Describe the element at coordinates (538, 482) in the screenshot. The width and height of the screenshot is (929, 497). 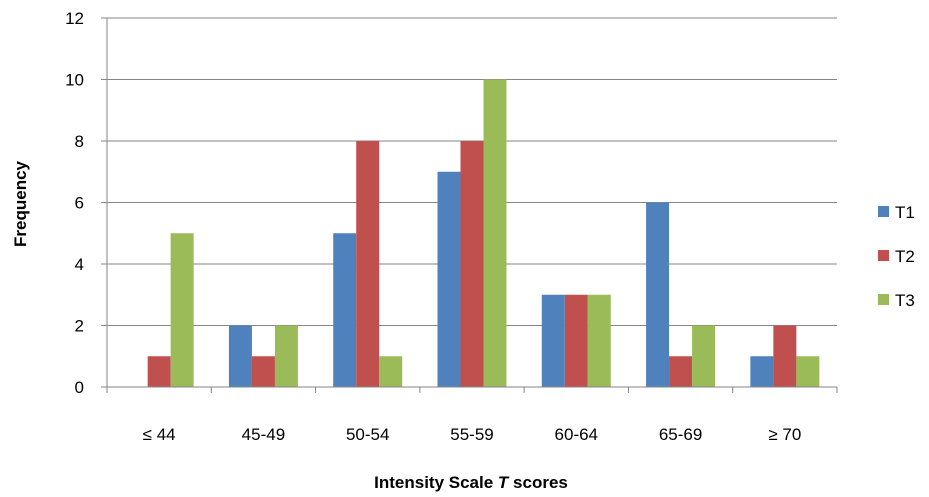
I see `x-axis-title-part: scores` at that location.